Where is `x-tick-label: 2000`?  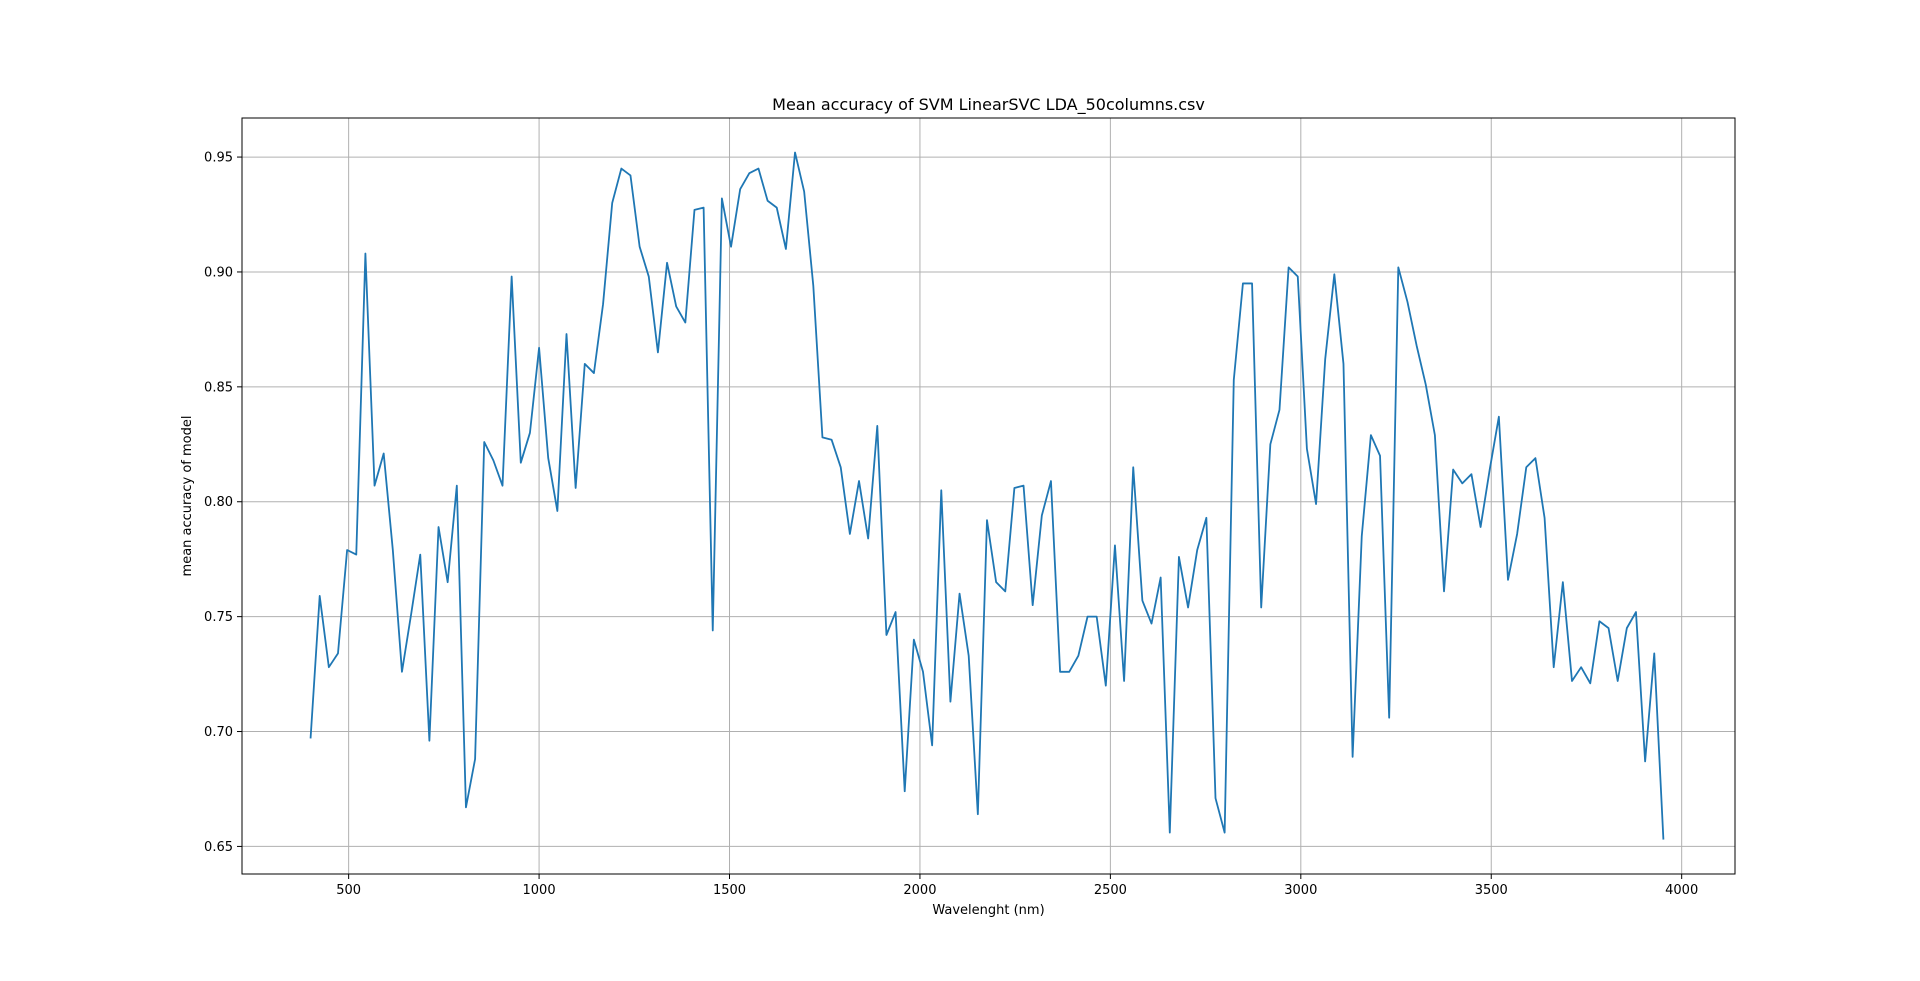
x-tick-label: 2000 is located at coordinates (919, 890).